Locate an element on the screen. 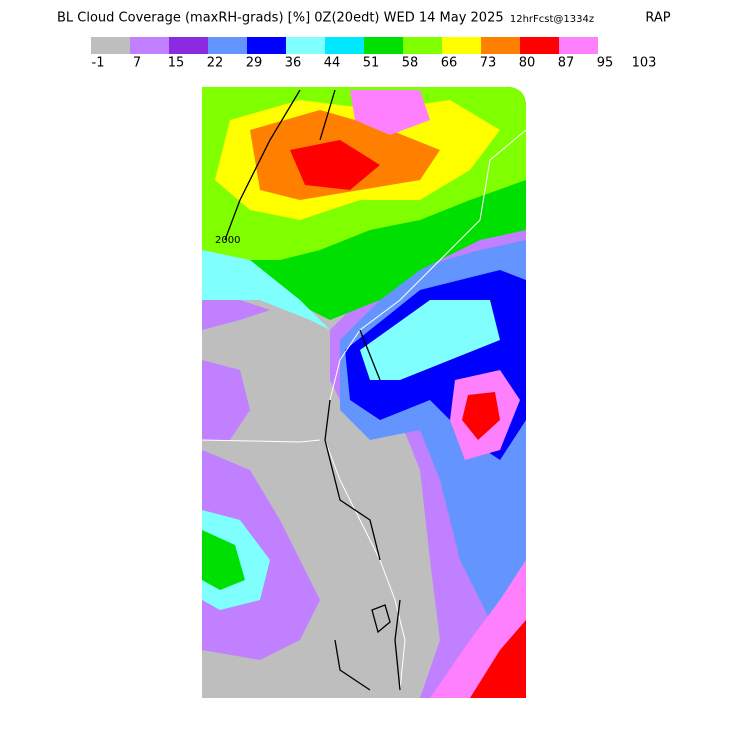 The width and height of the screenshot is (729, 729). legend-label: 15 is located at coordinates (176, 63).